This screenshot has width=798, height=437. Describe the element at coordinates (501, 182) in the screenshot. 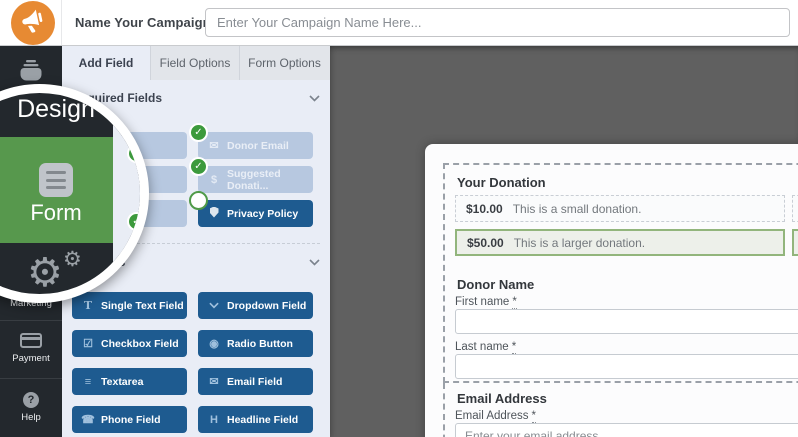

I see `donation-heading: Your Donation` at that location.